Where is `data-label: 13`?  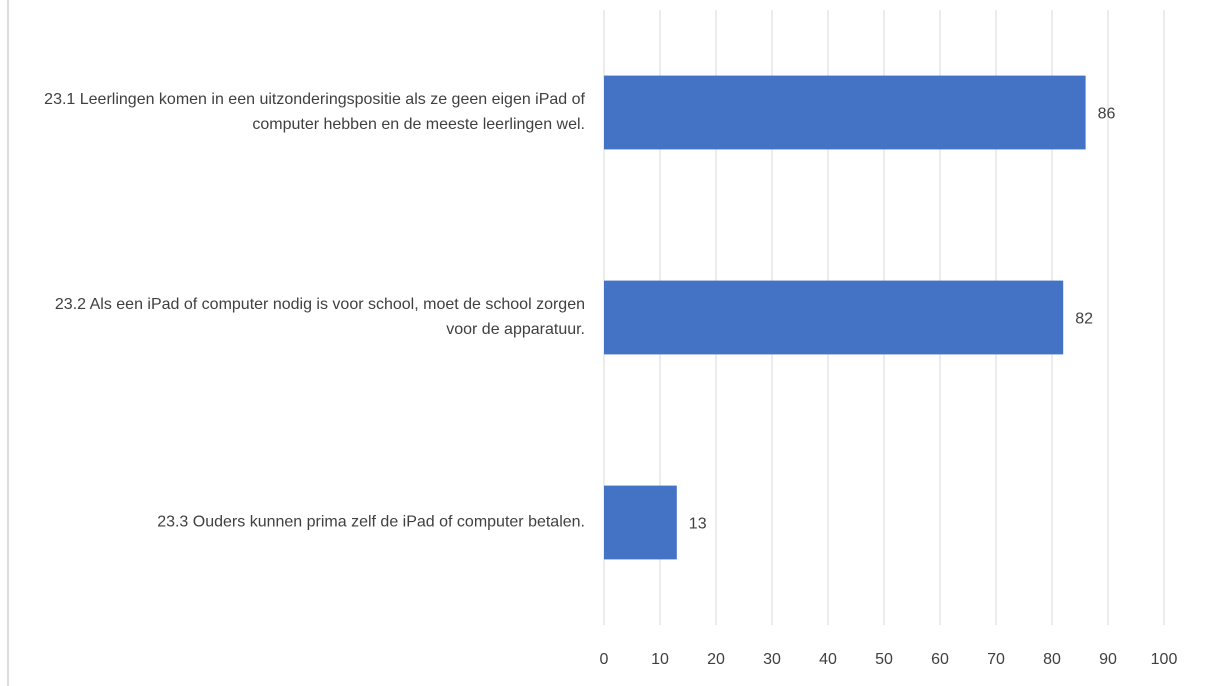
data-label: 13 is located at coordinates (698, 524).